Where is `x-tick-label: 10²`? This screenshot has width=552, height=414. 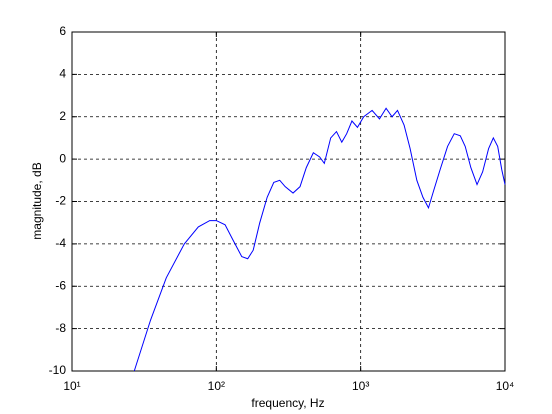
x-tick-label: 10² is located at coordinates (216, 386).